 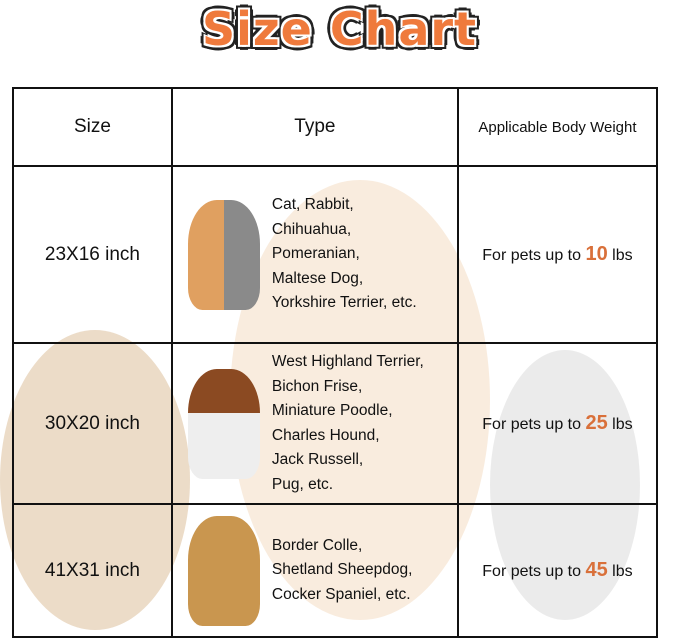 I want to click on type-item: Cat, Rabbit,, so click(x=312, y=205).